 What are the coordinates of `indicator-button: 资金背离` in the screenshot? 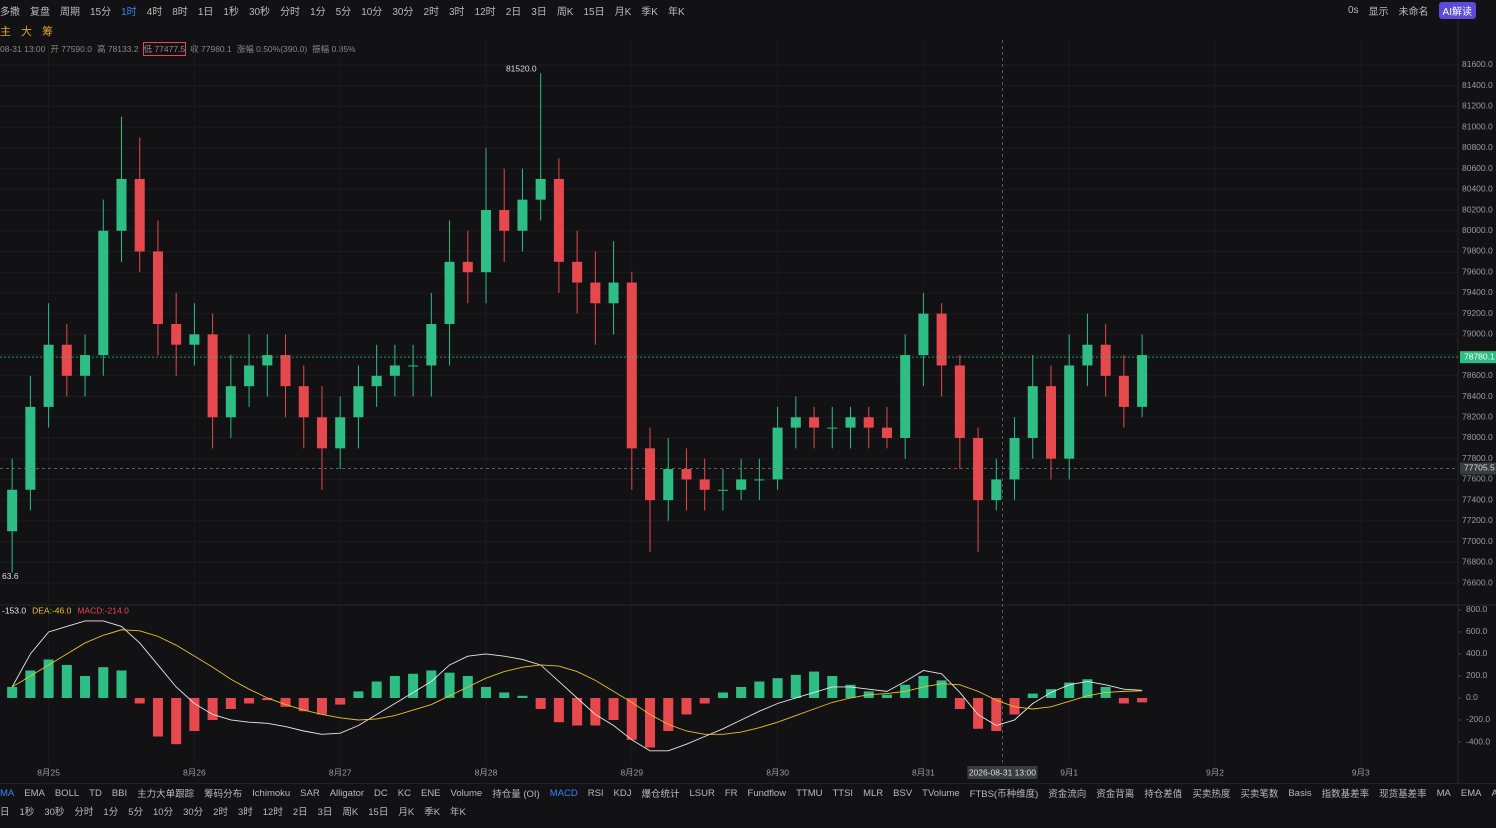 It's located at (1115, 794).